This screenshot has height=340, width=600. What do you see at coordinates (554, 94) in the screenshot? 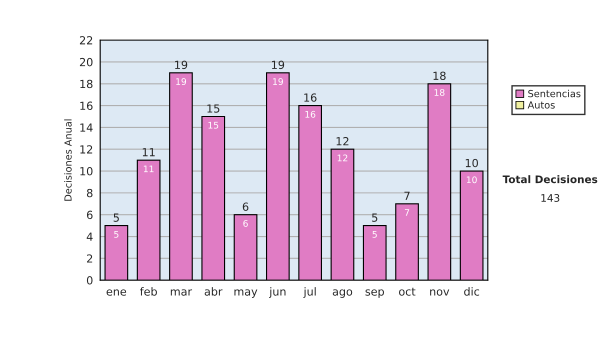
I see `legend-label: Sentencias` at bounding box center [554, 94].